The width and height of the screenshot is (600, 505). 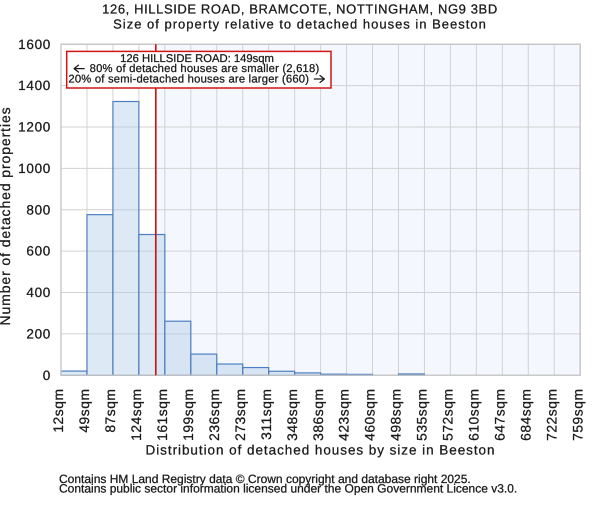 I want to click on svg-text: 87sqm, so click(x=110, y=411).